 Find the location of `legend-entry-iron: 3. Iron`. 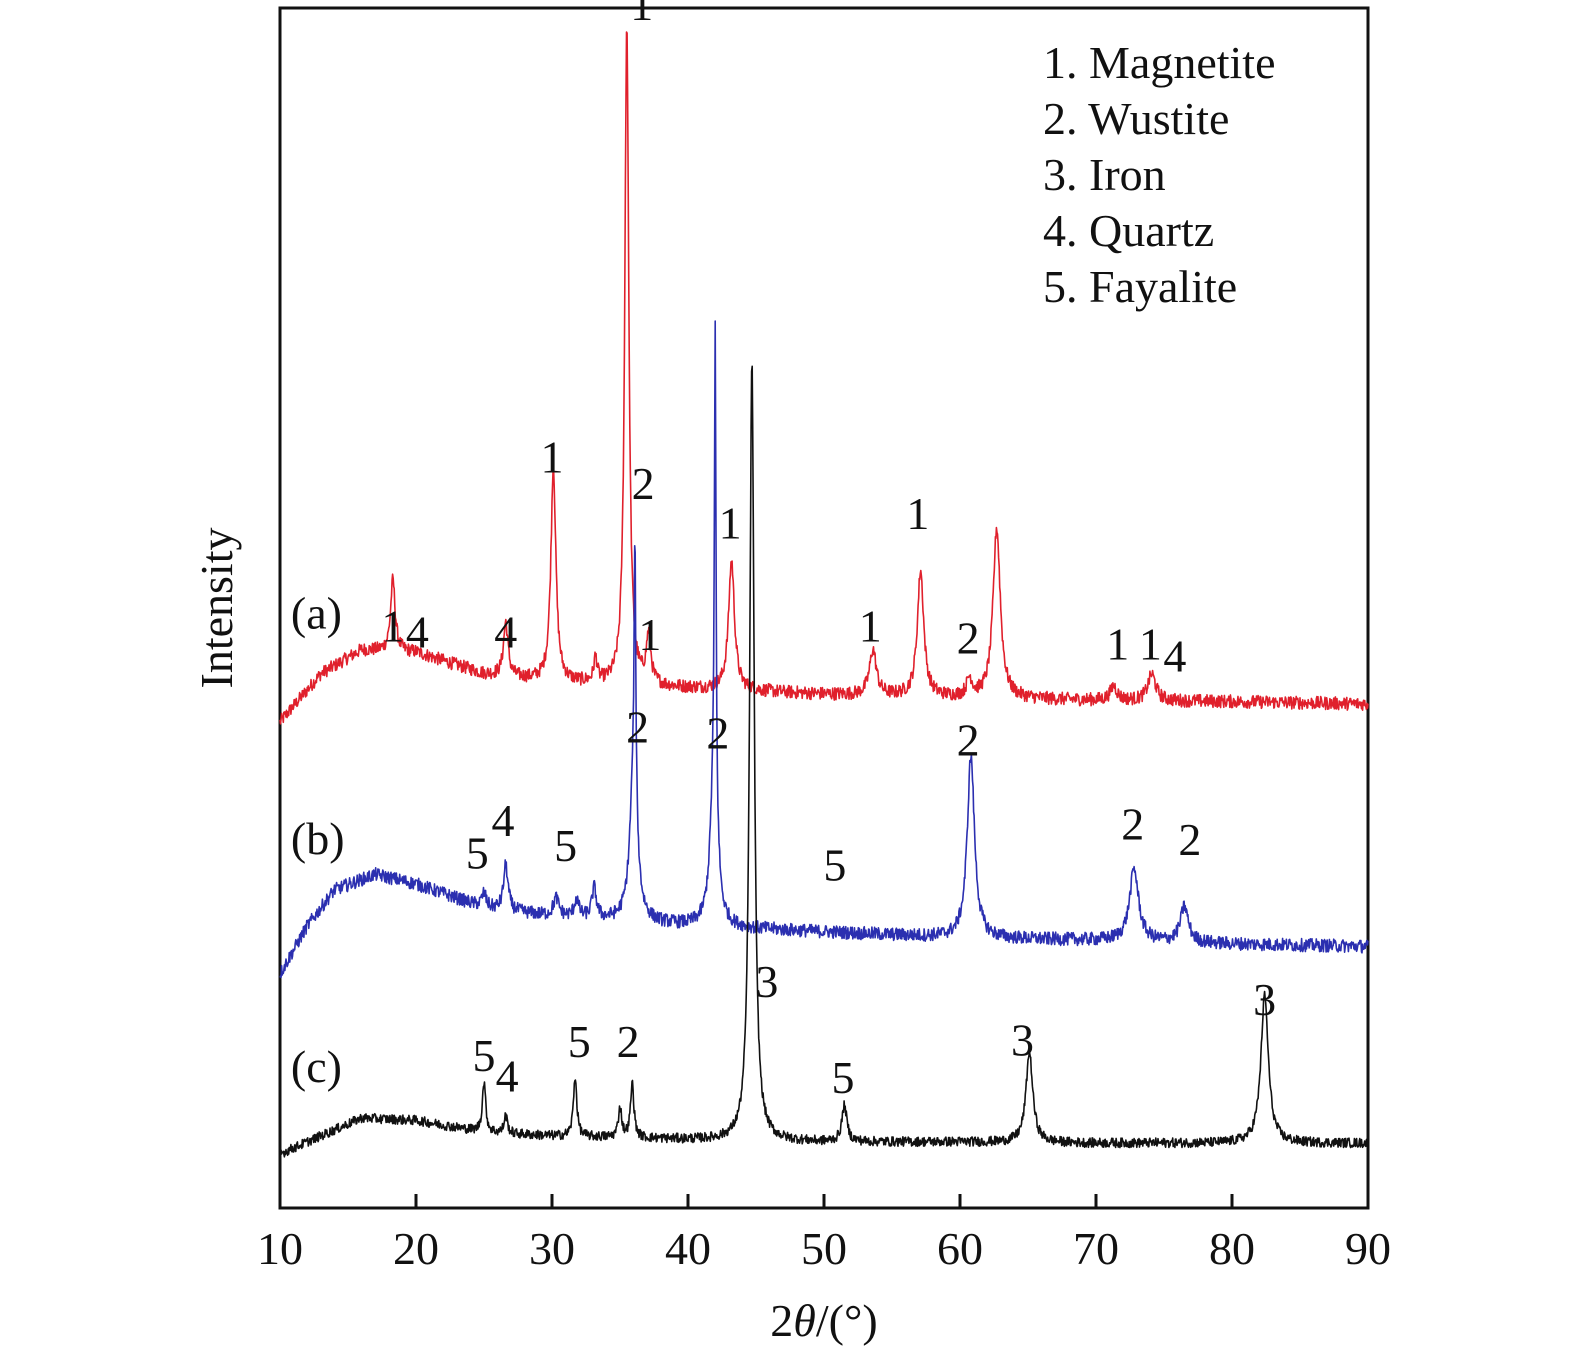

legend-entry-iron: 3. Iron is located at coordinates (1104, 174).